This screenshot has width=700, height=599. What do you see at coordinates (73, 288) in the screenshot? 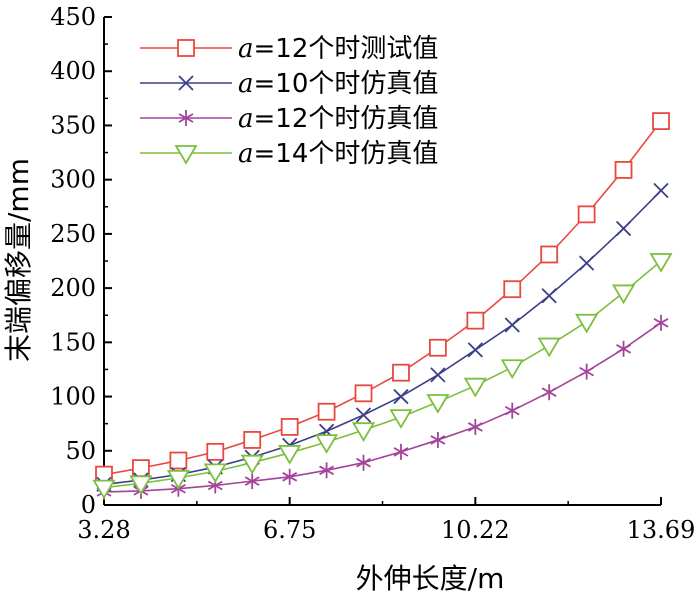
I see `y-tick-label: 200` at bounding box center [73, 288].